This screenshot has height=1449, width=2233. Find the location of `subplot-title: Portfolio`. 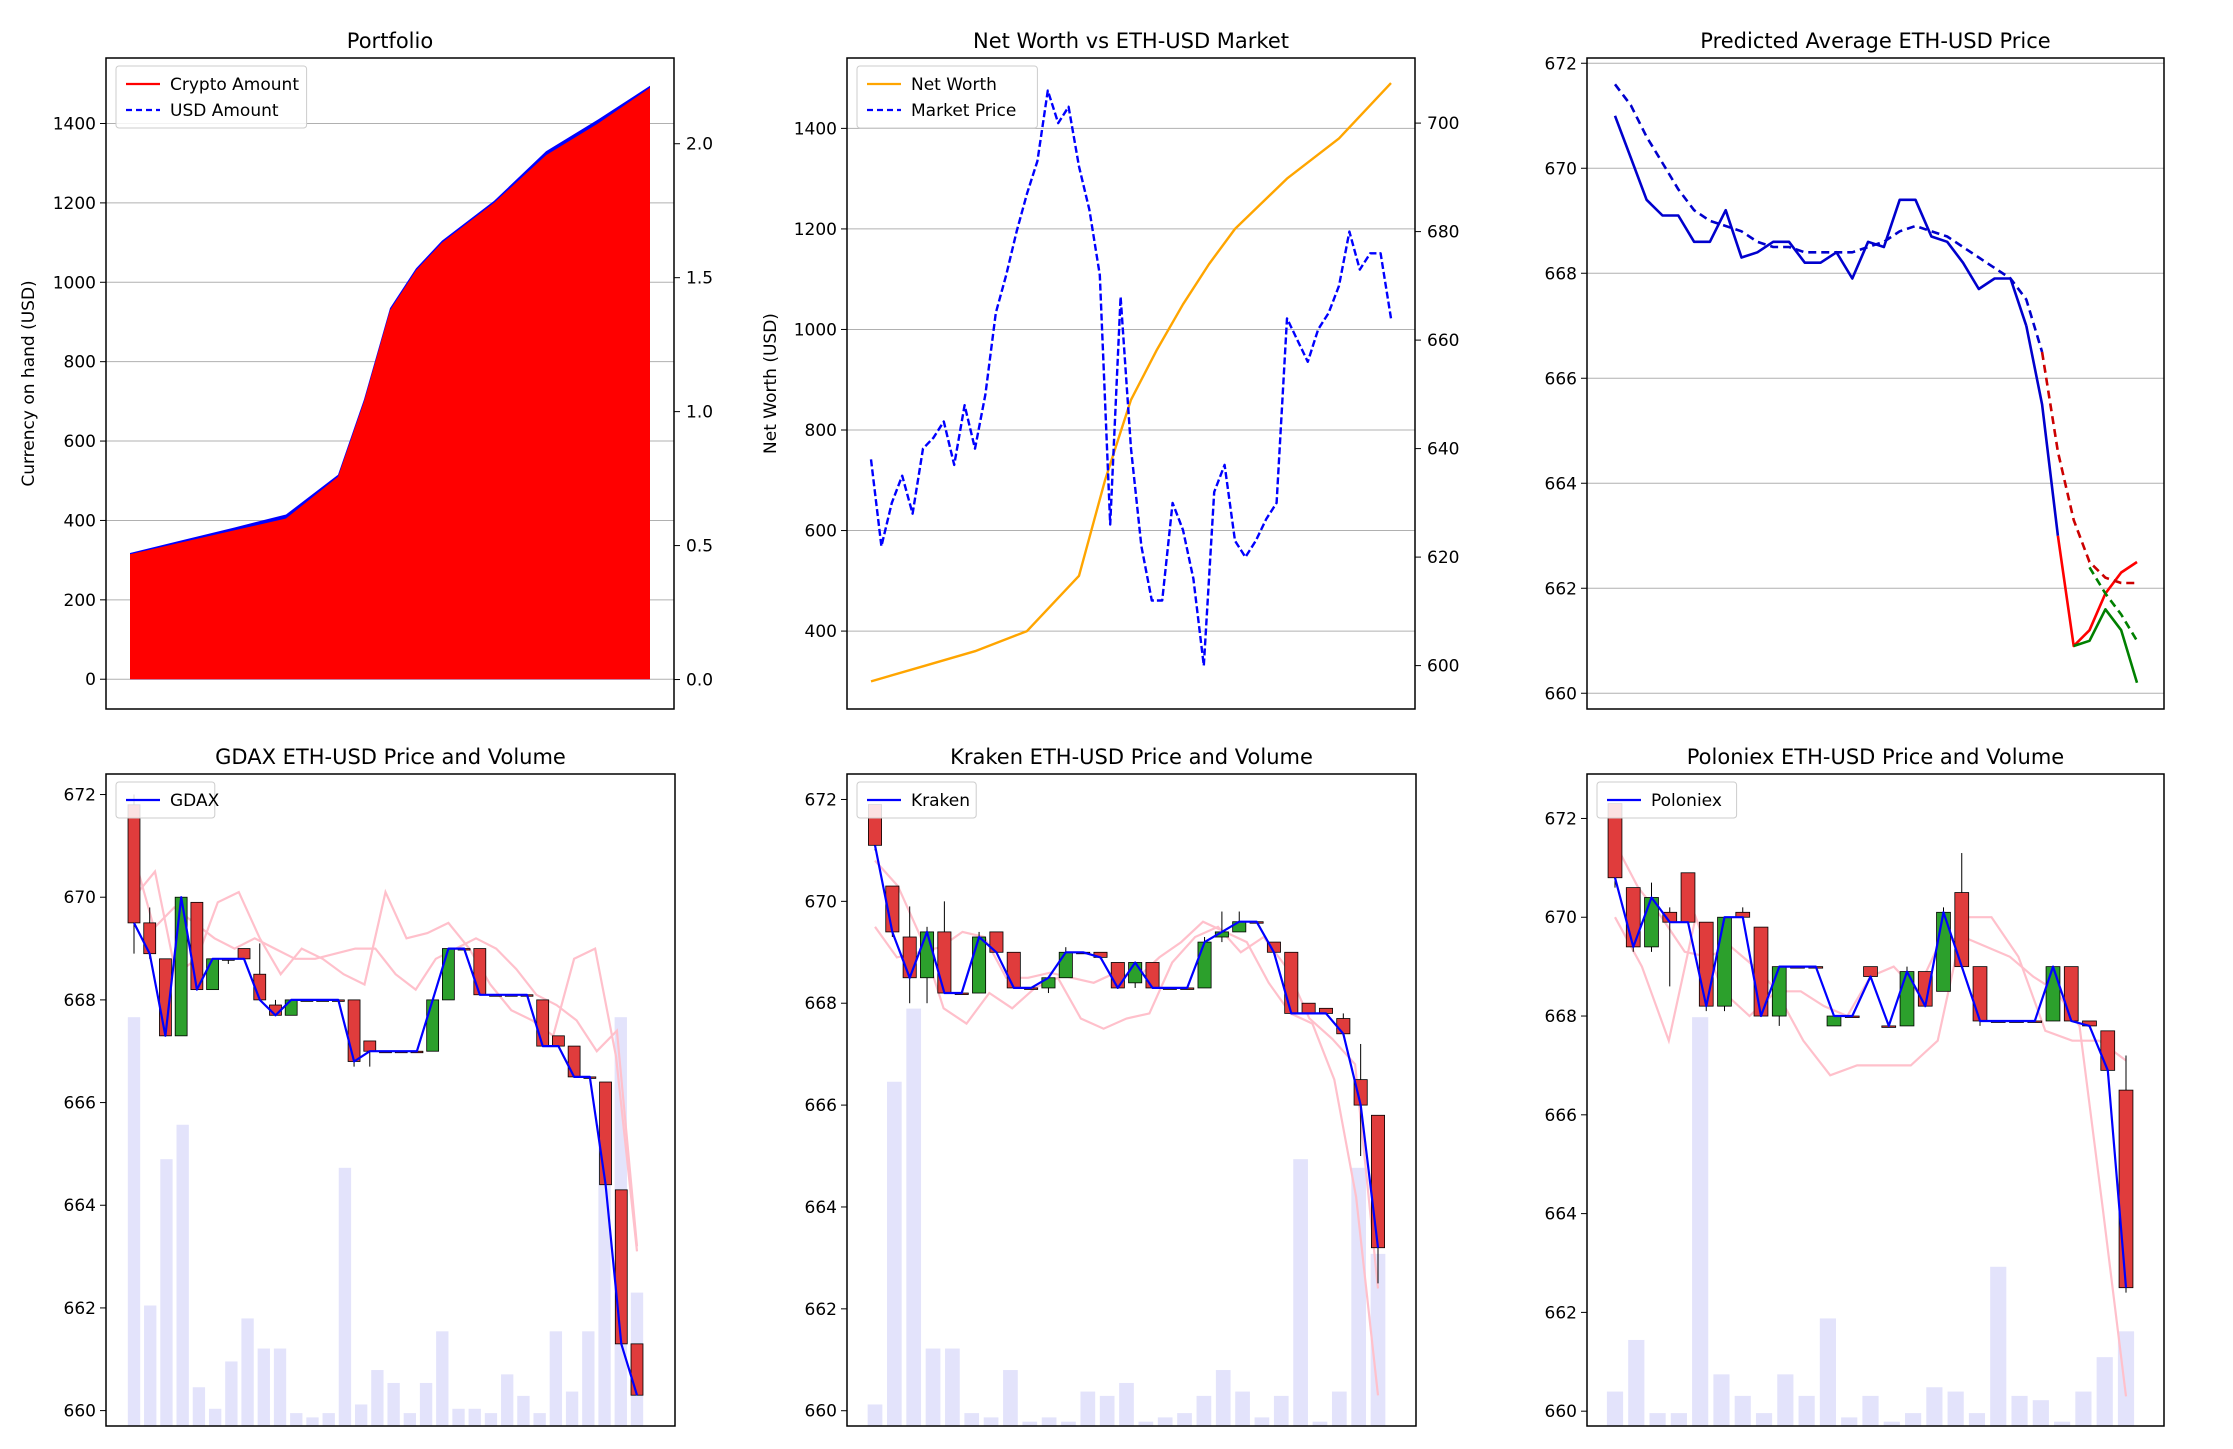

subplot-title: Portfolio is located at coordinates (390, 41).